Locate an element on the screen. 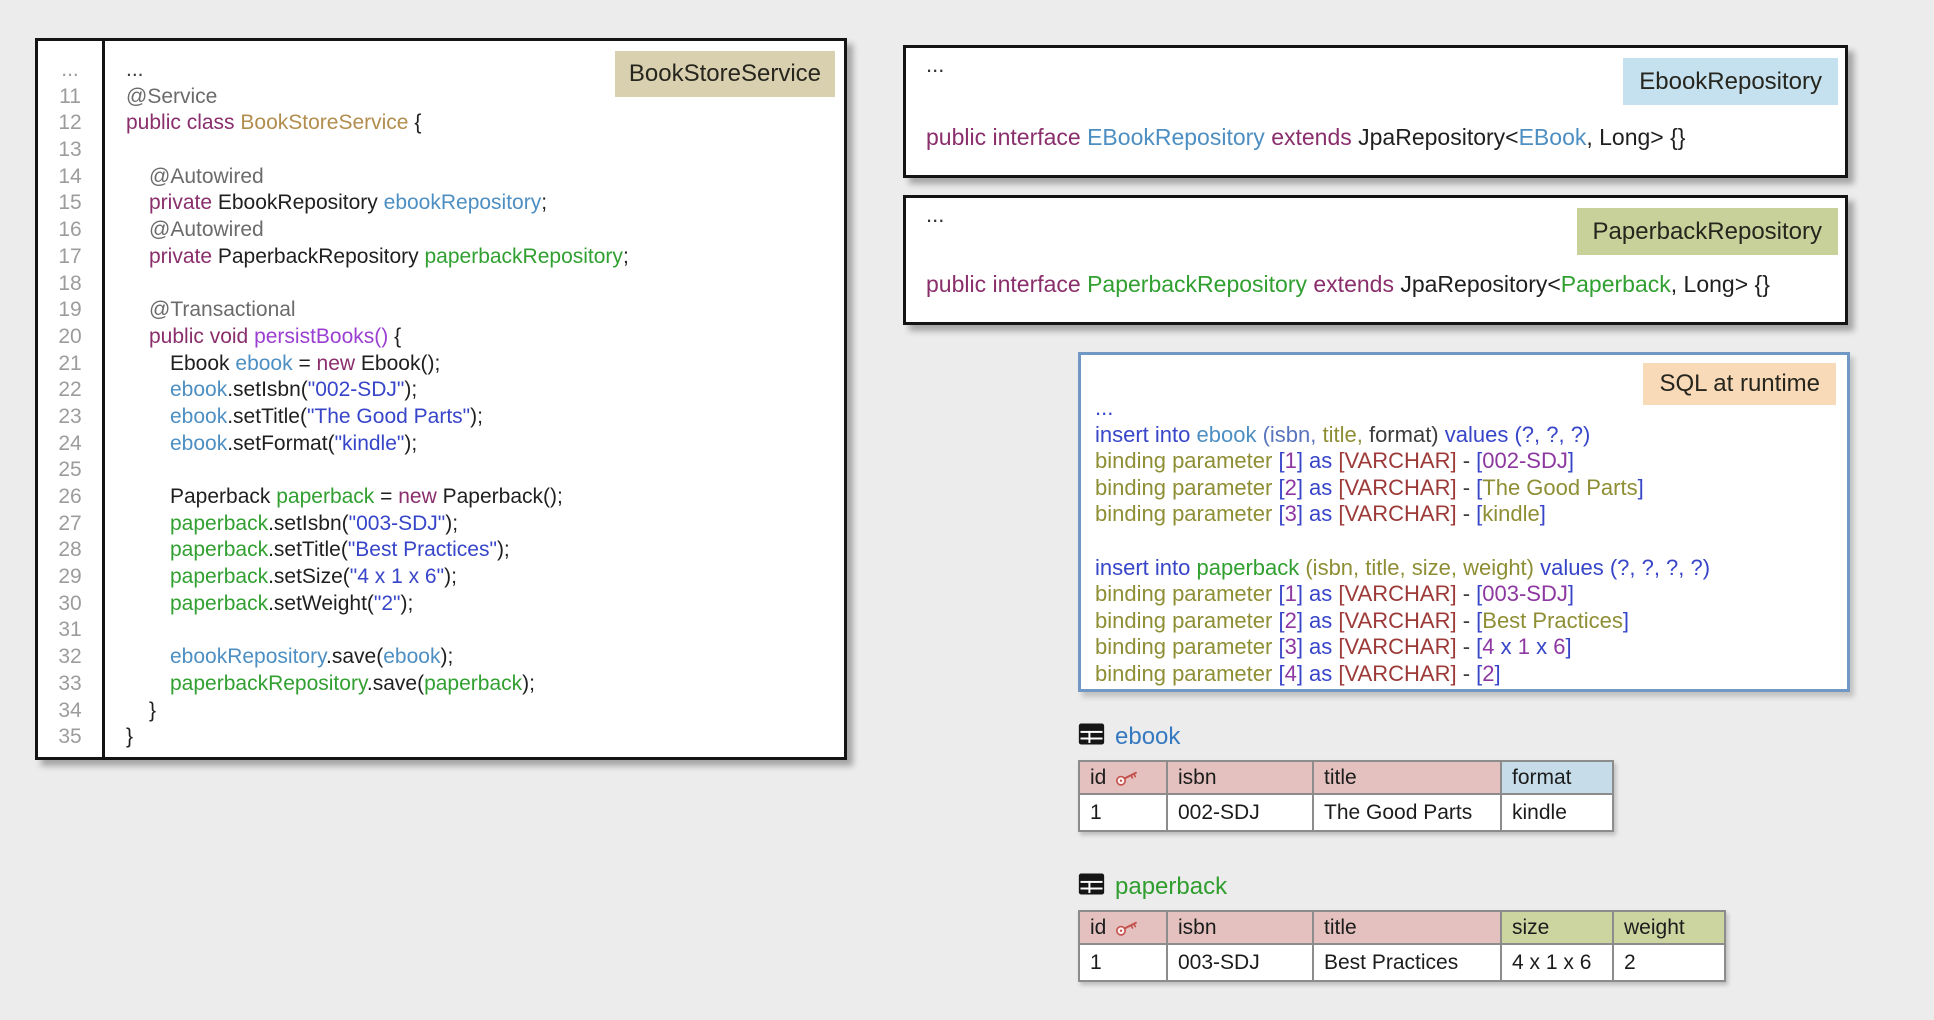  line-number: 29 is located at coordinates (70, 577).